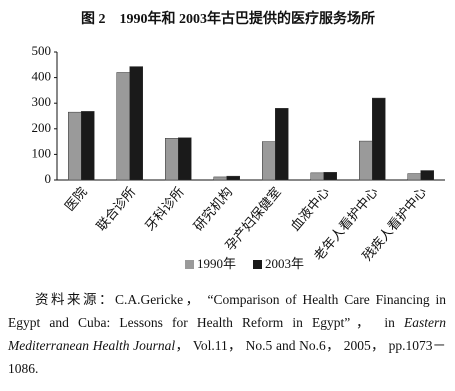 This screenshot has height=391, width=455. What do you see at coordinates (228, 18) in the screenshot?
I see `chart-title: 图 2 1990年和 2003年古巴提供的医疗服务场所` at bounding box center [228, 18].